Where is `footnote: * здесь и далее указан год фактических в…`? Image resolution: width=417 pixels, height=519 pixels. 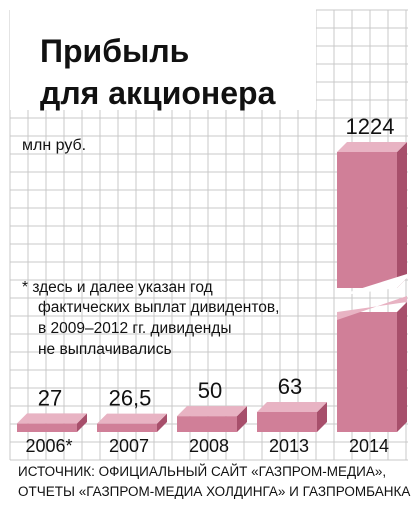
footnote: * здесь и далее указан год фактических в… is located at coordinates (150, 318).